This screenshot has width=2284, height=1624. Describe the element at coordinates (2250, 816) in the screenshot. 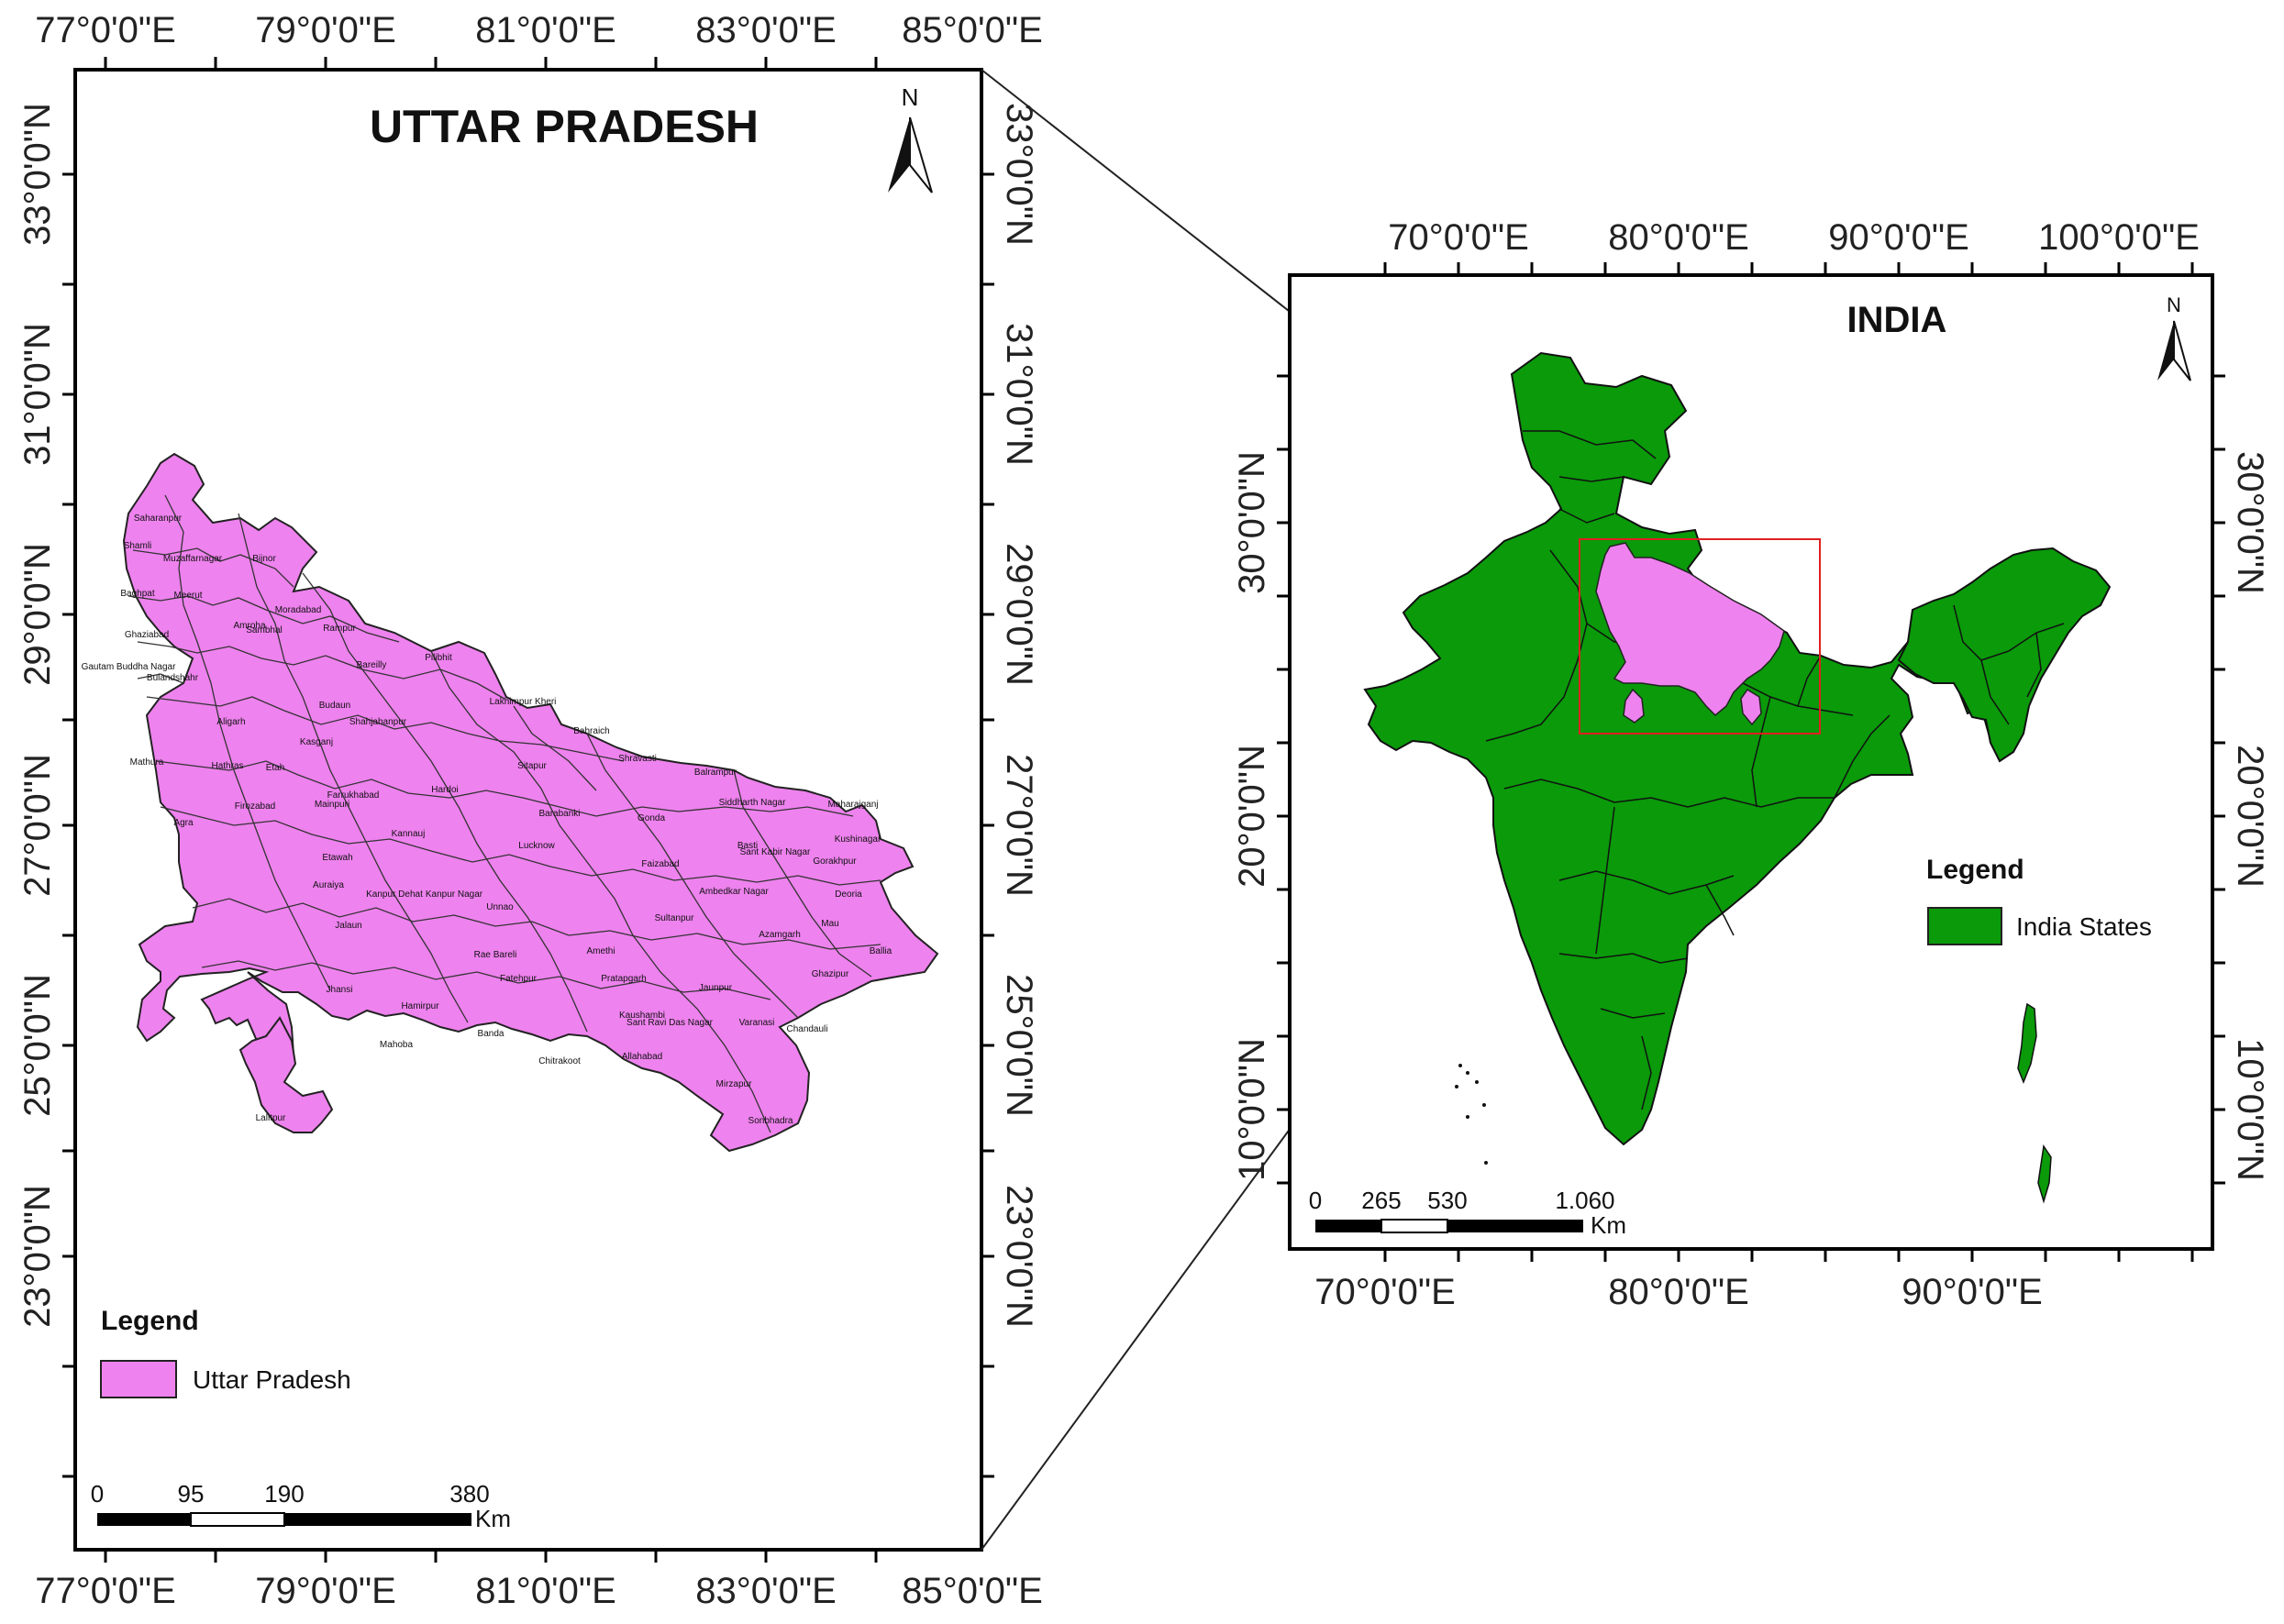

I see `india-lat-right-1: 20°0'0"N` at that location.